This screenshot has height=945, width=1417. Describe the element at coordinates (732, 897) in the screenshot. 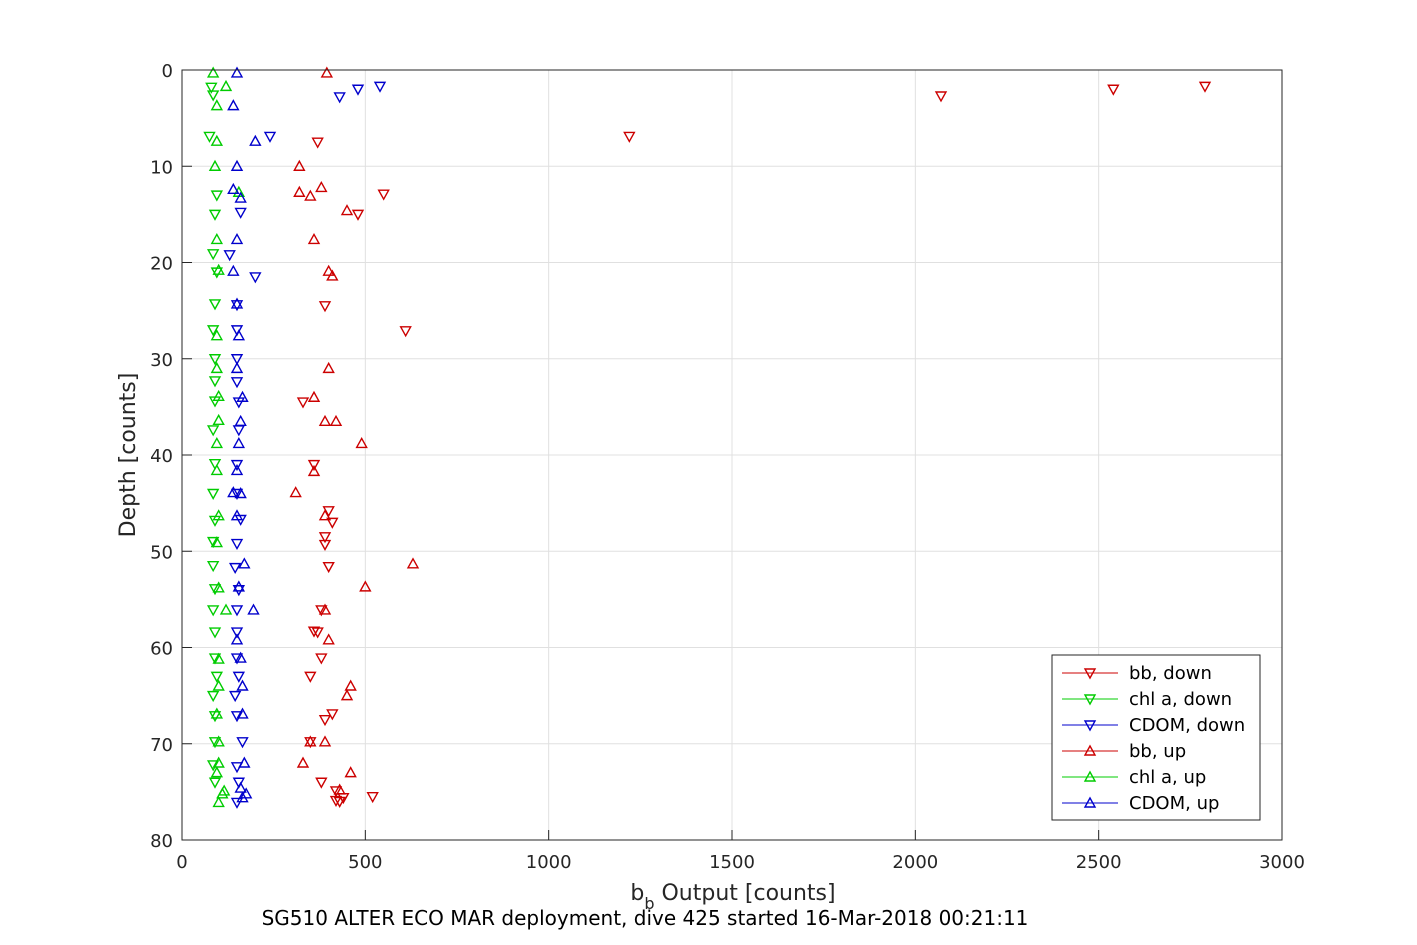

I see `x-axis-label: bb Output [counts]` at that location.